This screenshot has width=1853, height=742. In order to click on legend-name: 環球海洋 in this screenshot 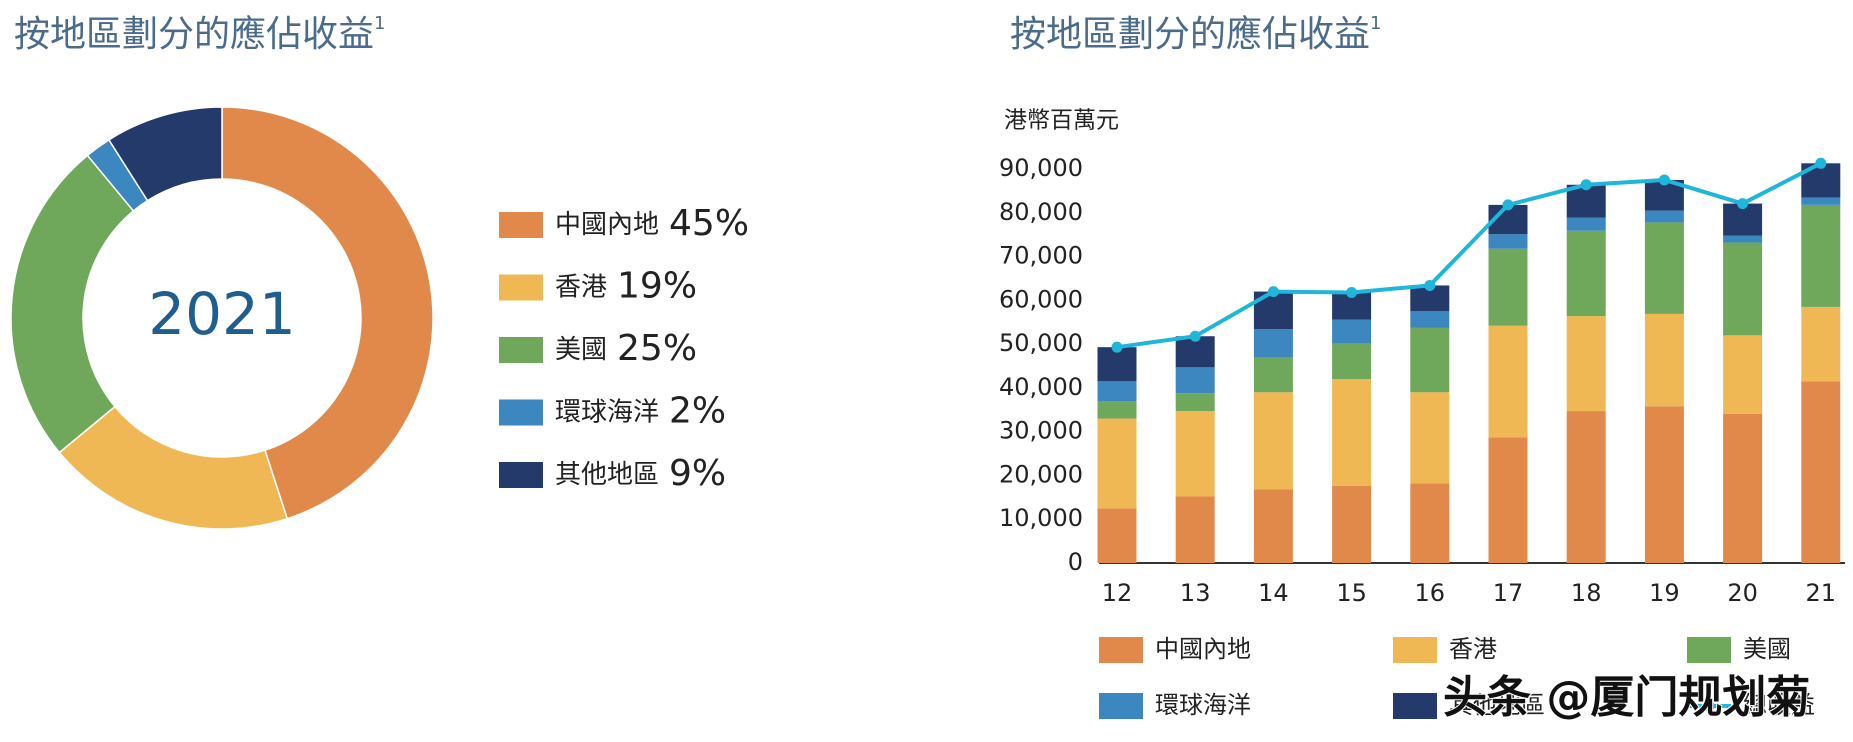, I will do `click(607, 412)`.